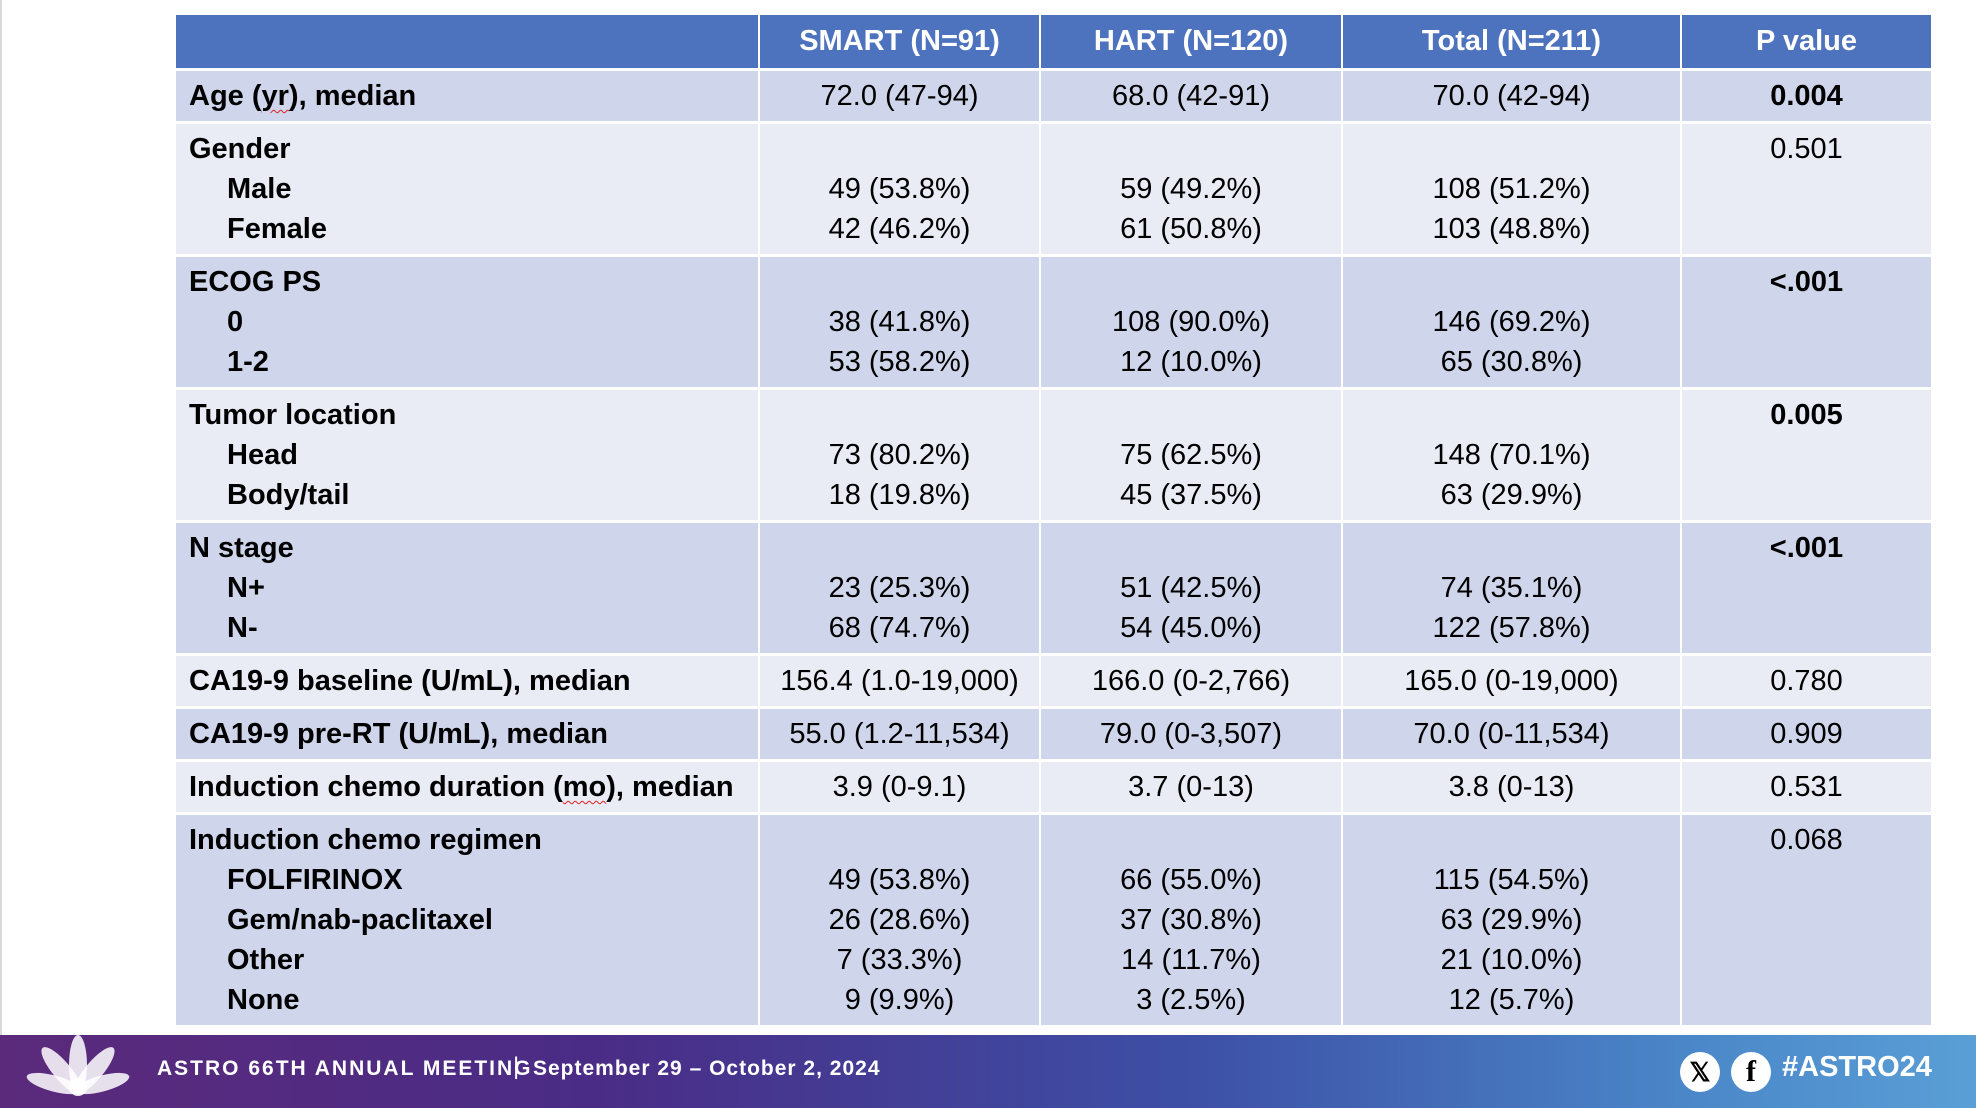 The width and height of the screenshot is (1976, 1108). Describe the element at coordinates (241, 548) in the screenshot. I see `row-label: N stage` at that location.